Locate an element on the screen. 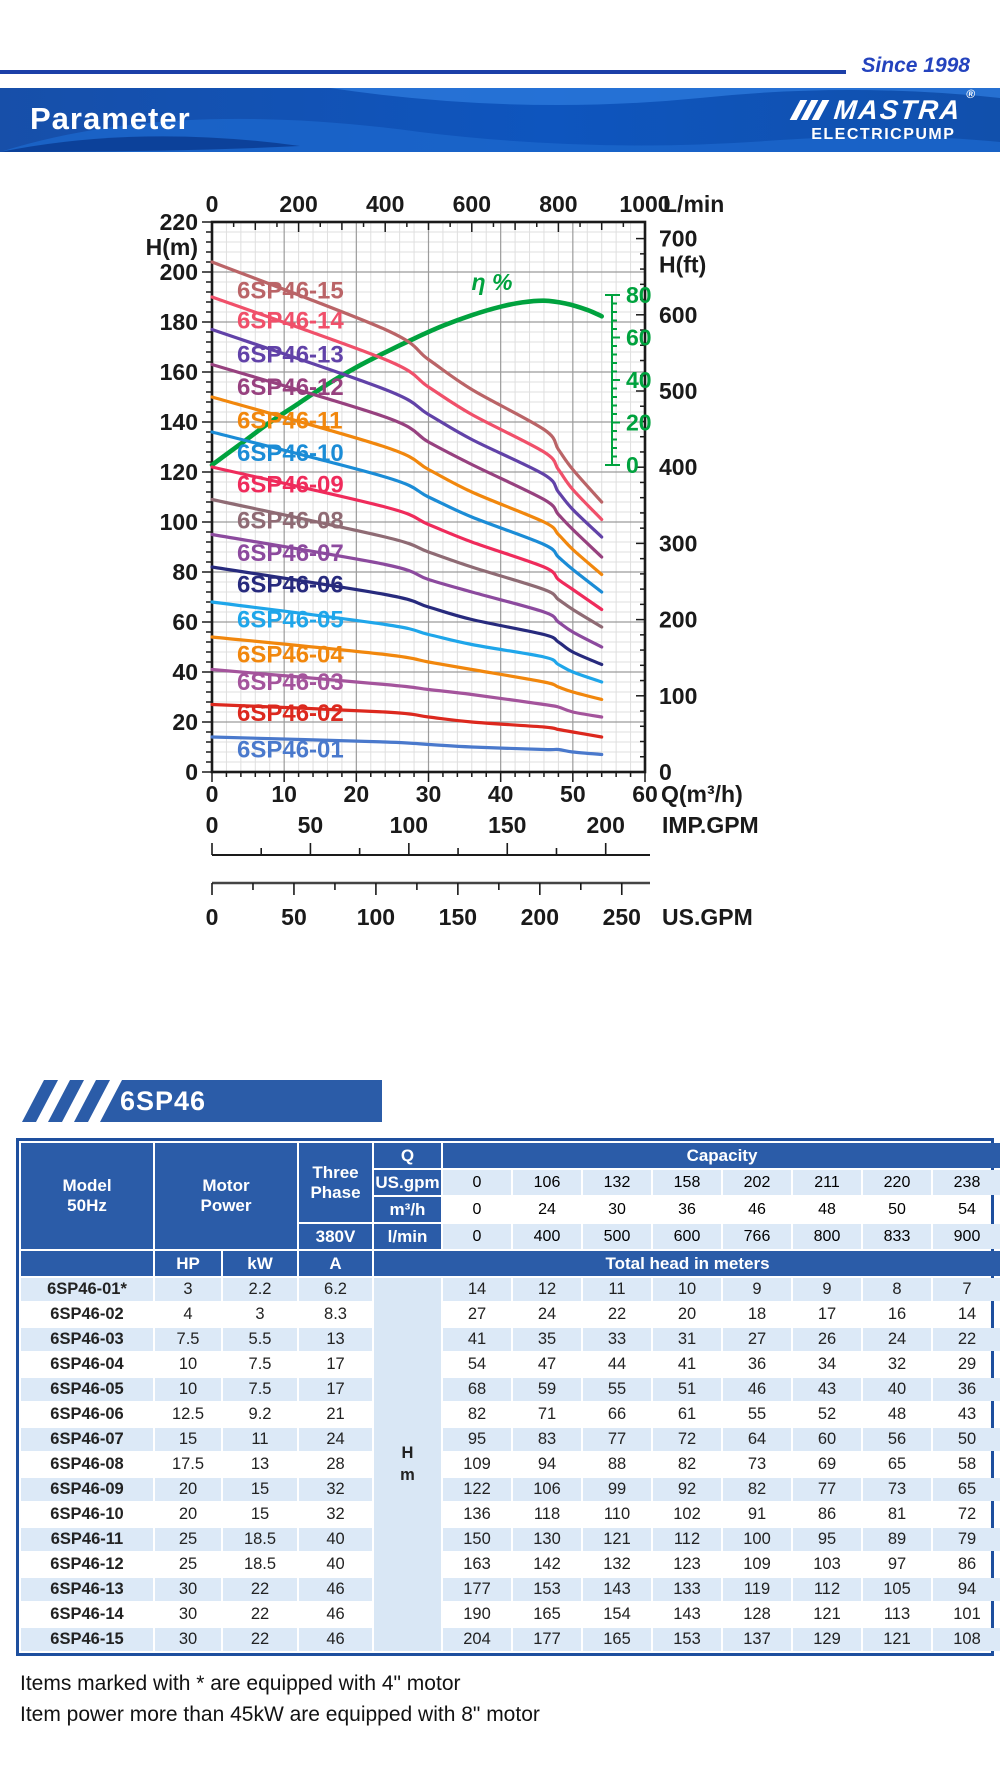 The height and width of the screenshot is (1767, 1000). hp-cell: 10 is located at coordinates (188, 1389).